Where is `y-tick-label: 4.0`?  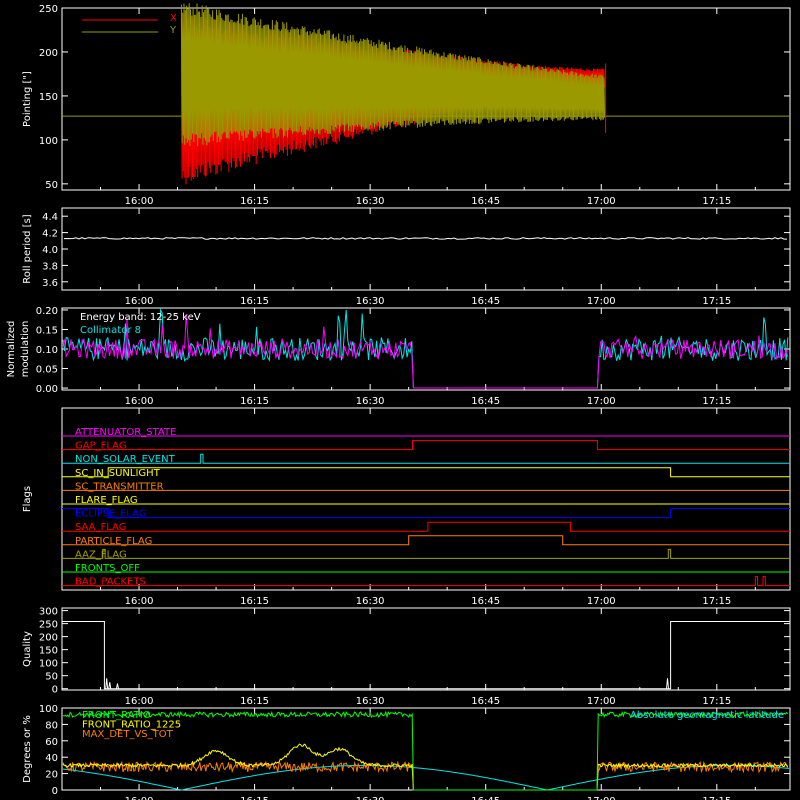 y-tick-label: 4.0 is located at coordinates (50, 250).